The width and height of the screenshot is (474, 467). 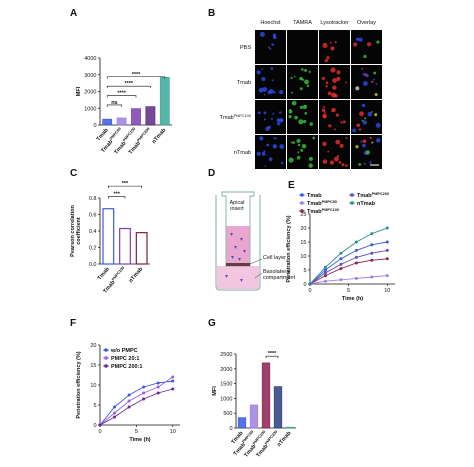 I want to click on y-tick-label: 25, so click(x=303, y=215).